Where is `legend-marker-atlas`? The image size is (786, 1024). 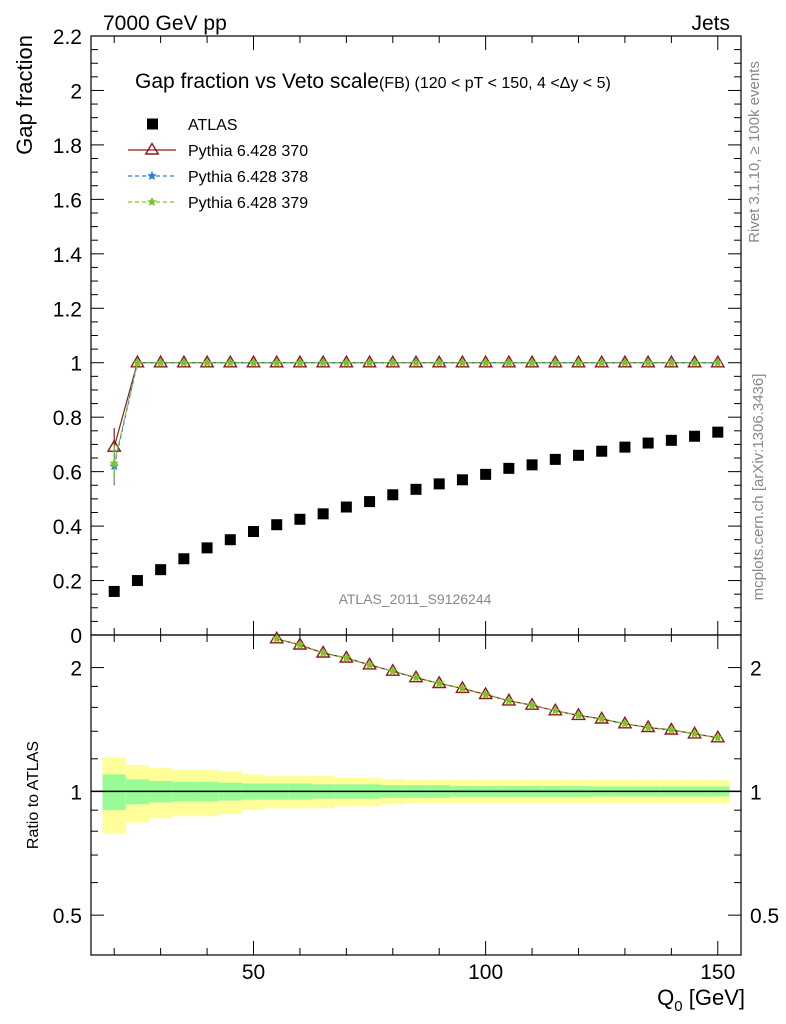 legend-marker-atlas is located at coordinates (152, 124).